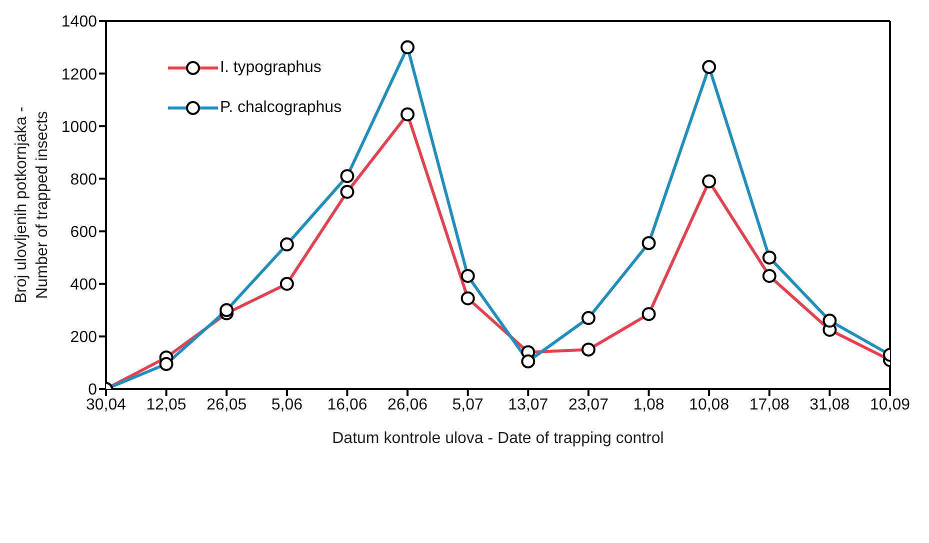 The image size is (929, 543). I want to click on y-tick-label: 200, so click(84, 337).